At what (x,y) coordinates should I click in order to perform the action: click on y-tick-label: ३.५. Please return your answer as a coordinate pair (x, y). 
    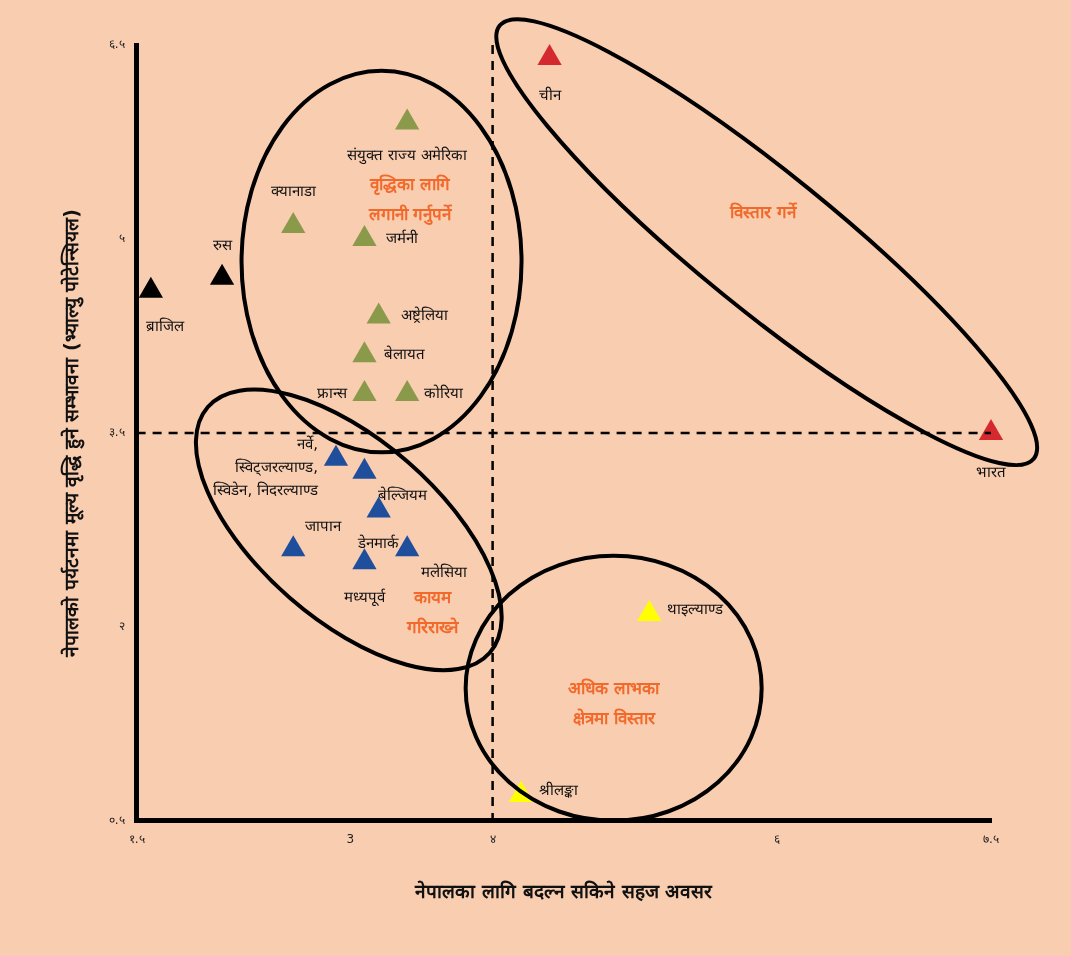
    Looking at the image, I should click on (116, 432).